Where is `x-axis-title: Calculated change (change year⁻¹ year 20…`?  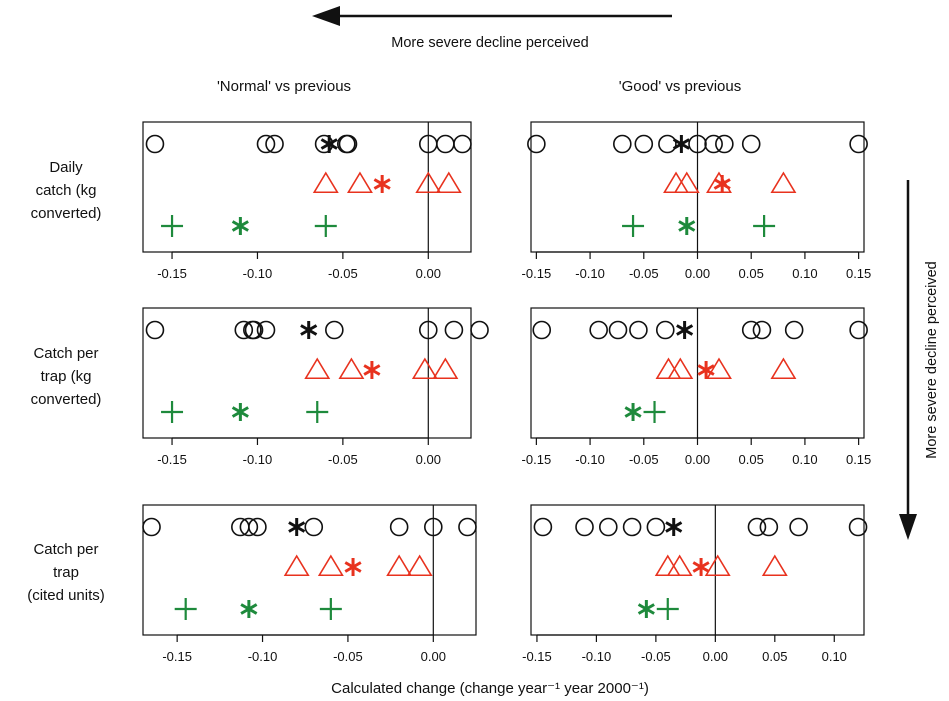
x-axis-title: Calculated change (change year⁻¹ year 20… is located at coordinates (490, 688).